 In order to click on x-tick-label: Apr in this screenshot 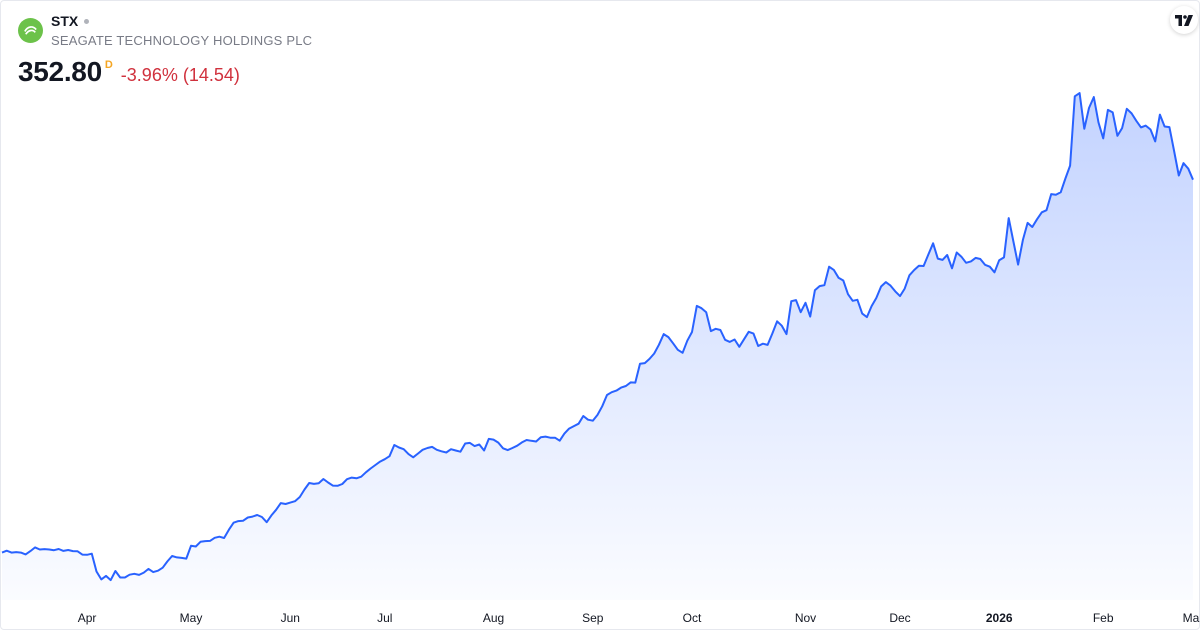, I will do `click(87, 618)`.